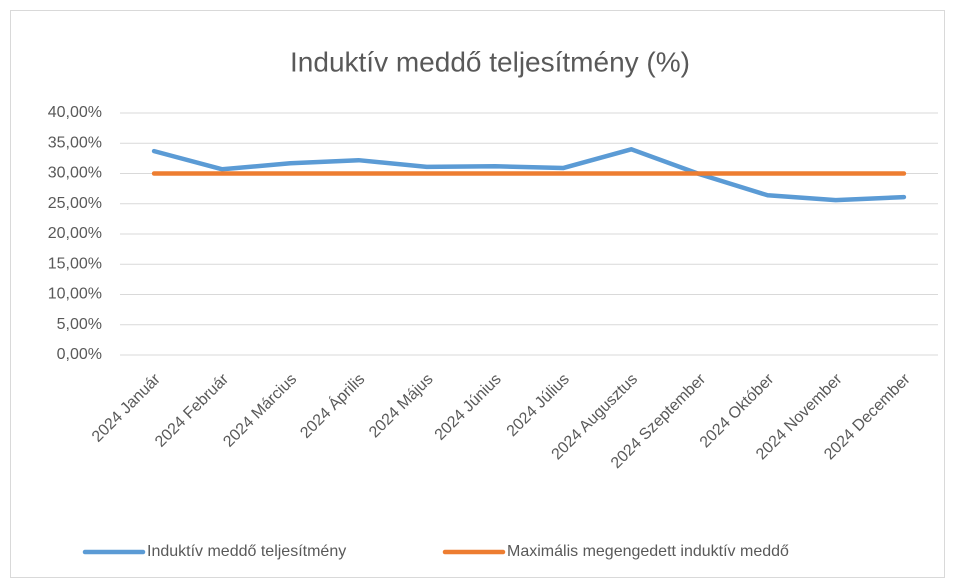 The width and height of the screenshot is (955, 583). I want to click on y-tick-label: 5,00%, so click(79, 324).